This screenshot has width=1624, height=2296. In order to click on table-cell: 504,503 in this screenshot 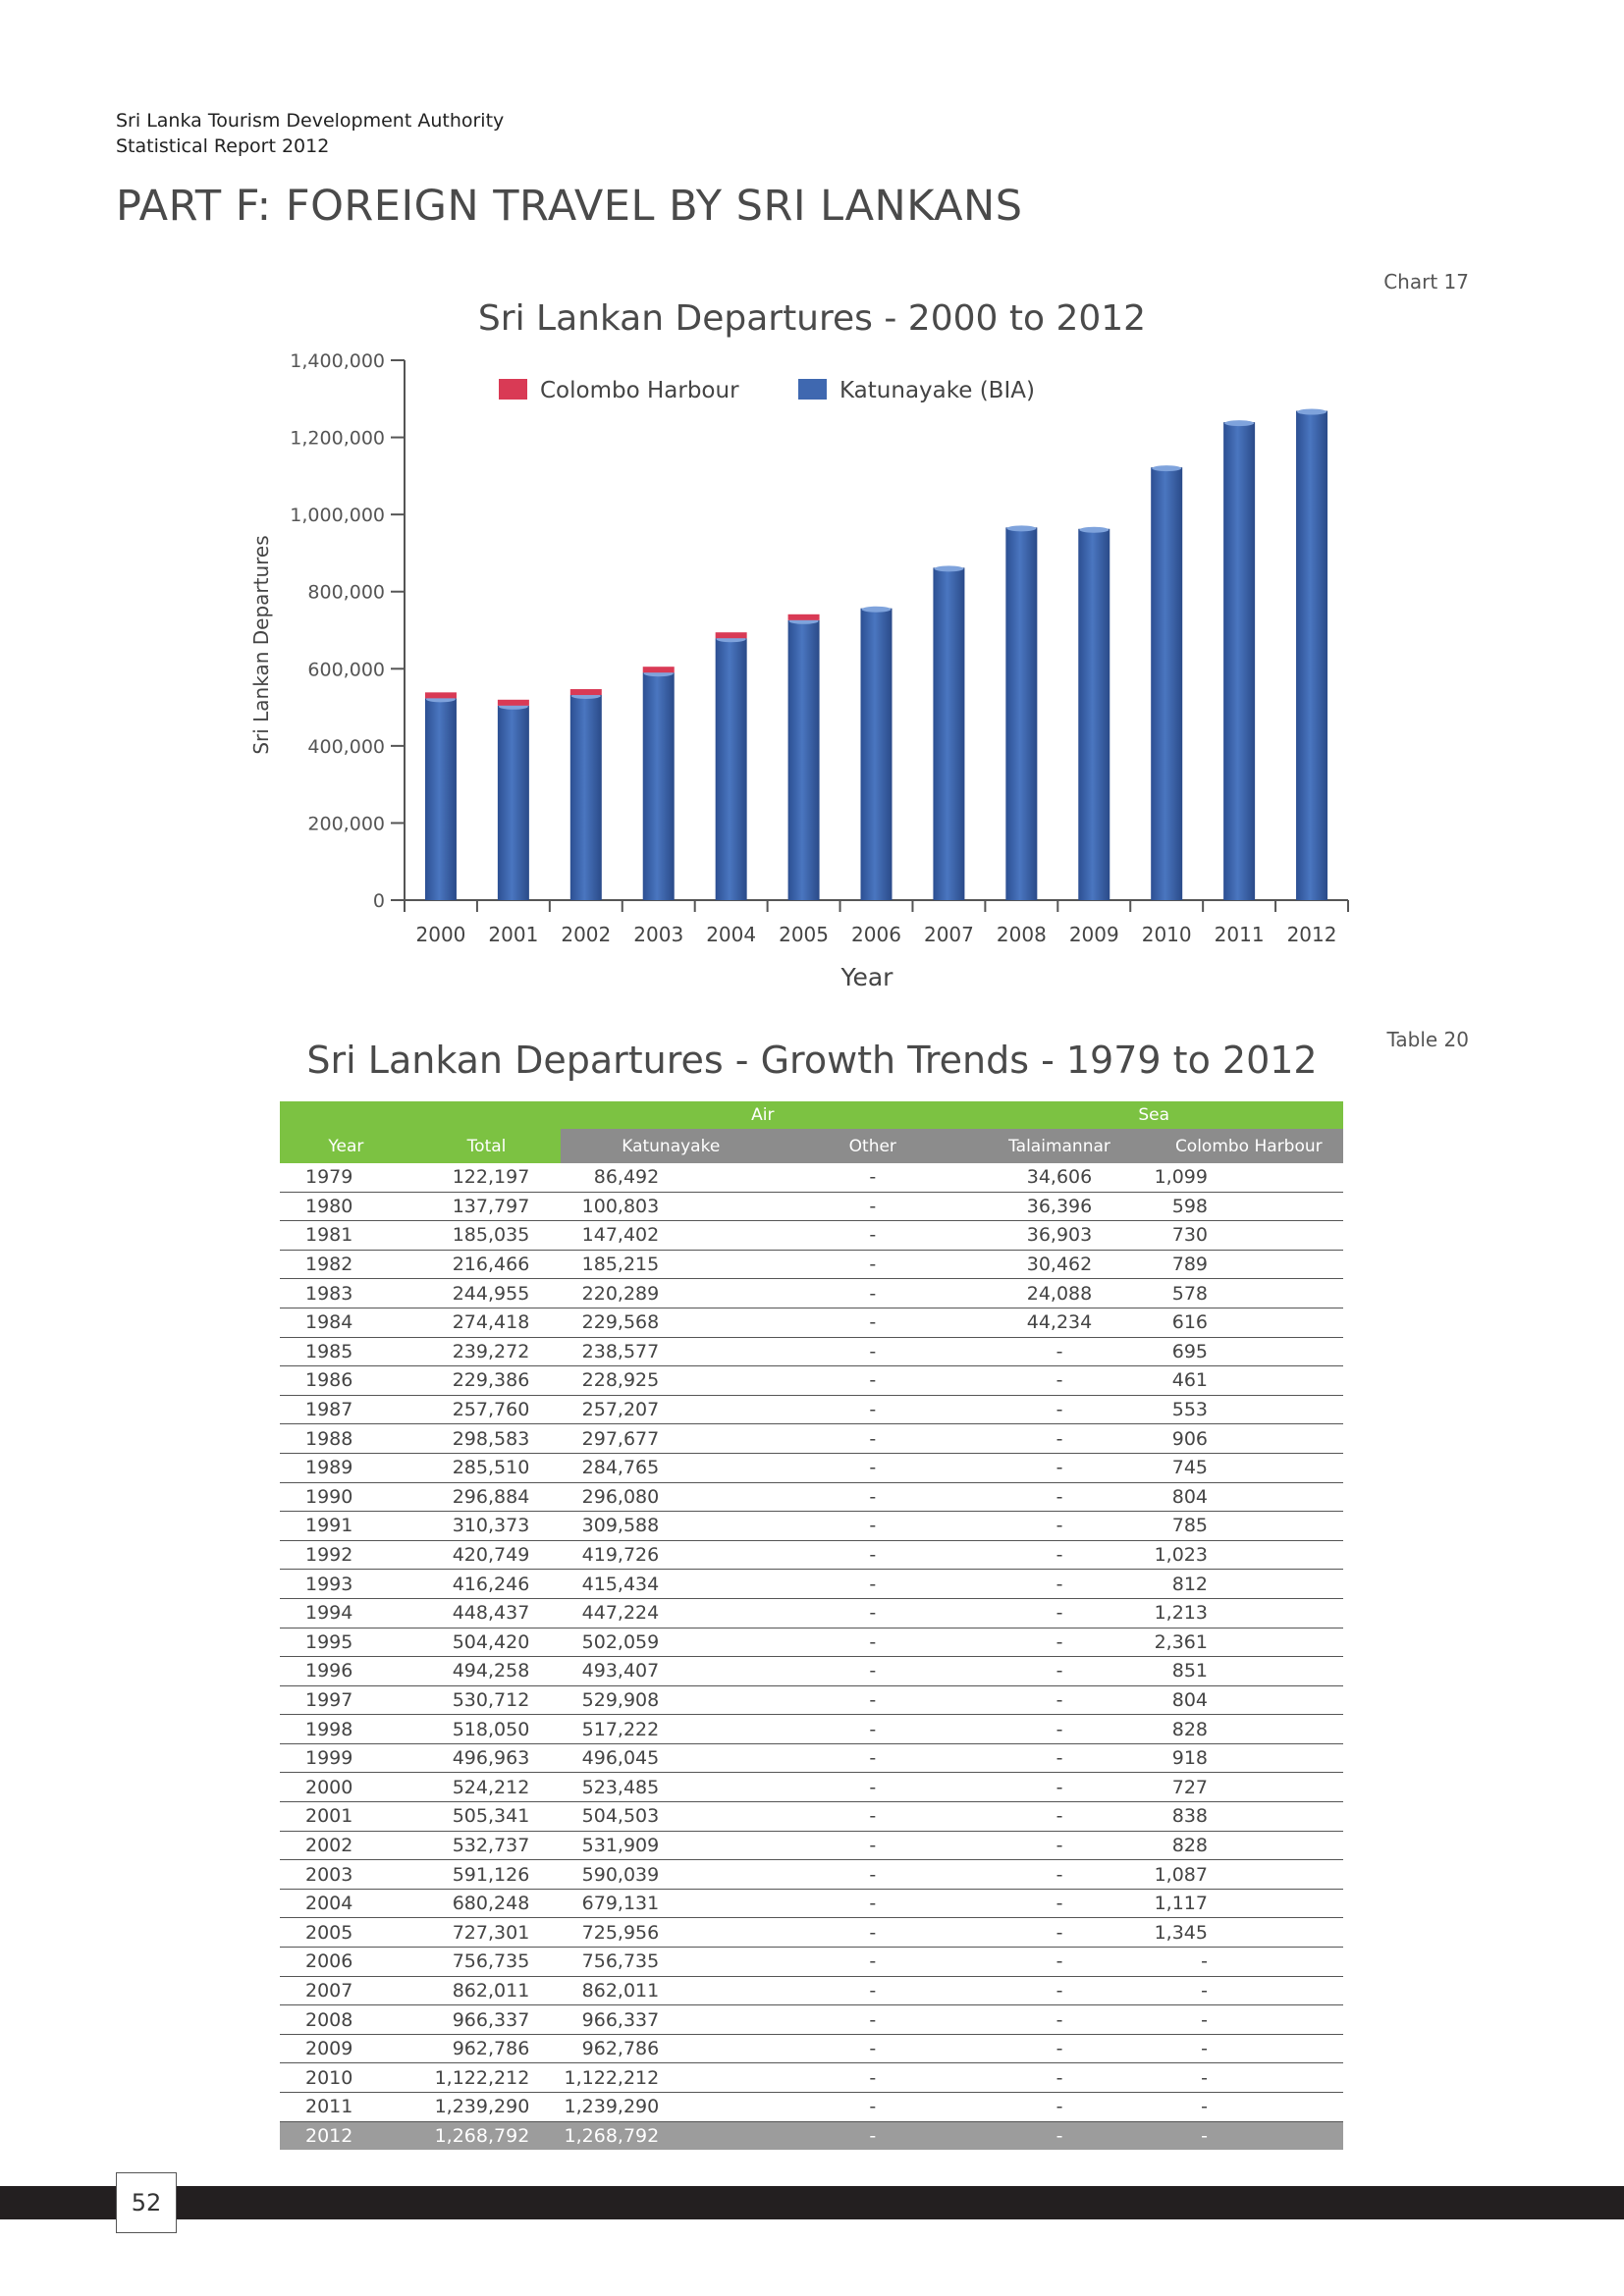, I will do `click(671, 1817)`.